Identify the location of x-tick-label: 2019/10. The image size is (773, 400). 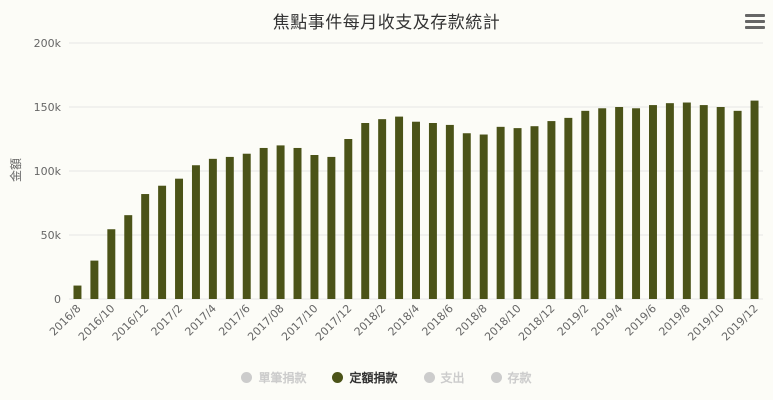
(706, 323).